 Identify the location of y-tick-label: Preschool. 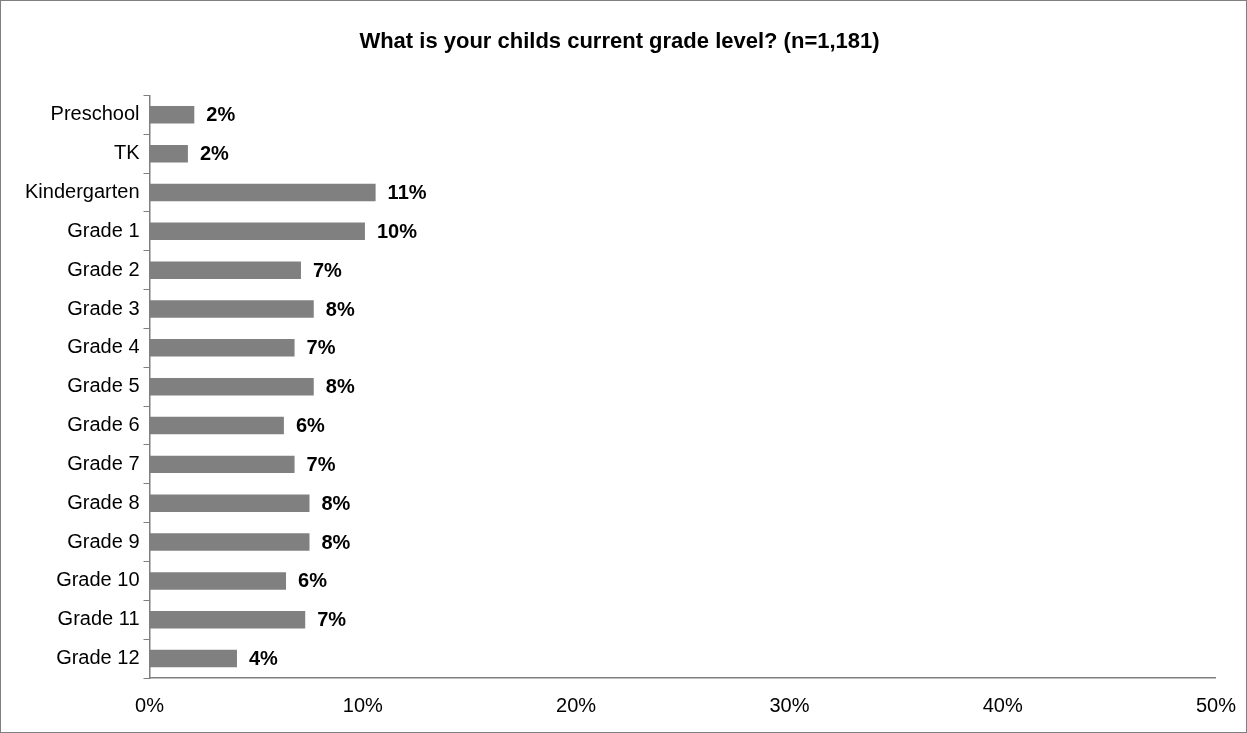
(95, 113).